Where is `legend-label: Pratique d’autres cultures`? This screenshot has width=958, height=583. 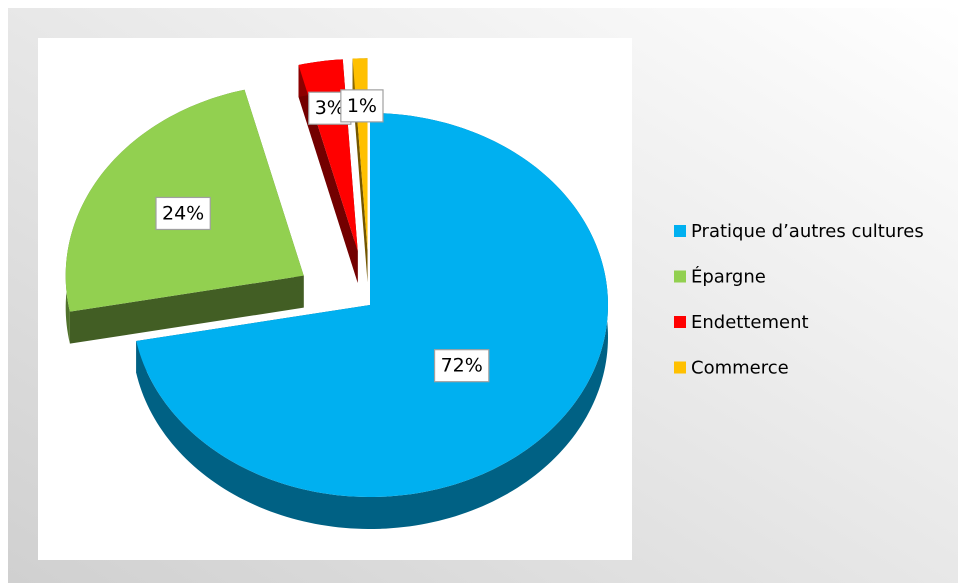
legend-label: Pratique d’autres cultures is located at coordinates (807, 231).